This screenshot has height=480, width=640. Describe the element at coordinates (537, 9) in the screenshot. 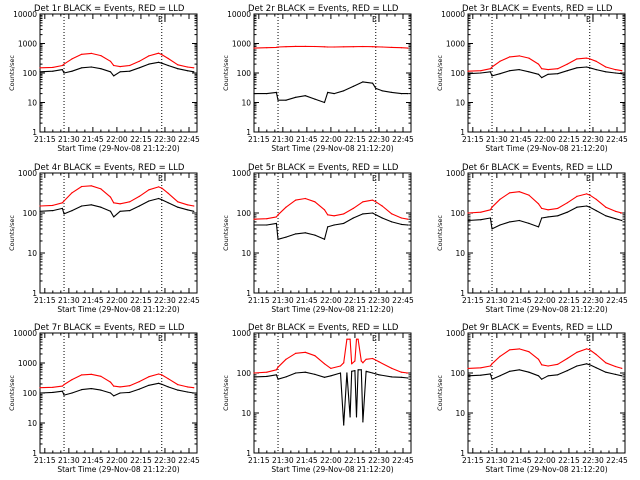

I see `chart-title: Det 3r BLACK = Events, RED = LLD` at that location.